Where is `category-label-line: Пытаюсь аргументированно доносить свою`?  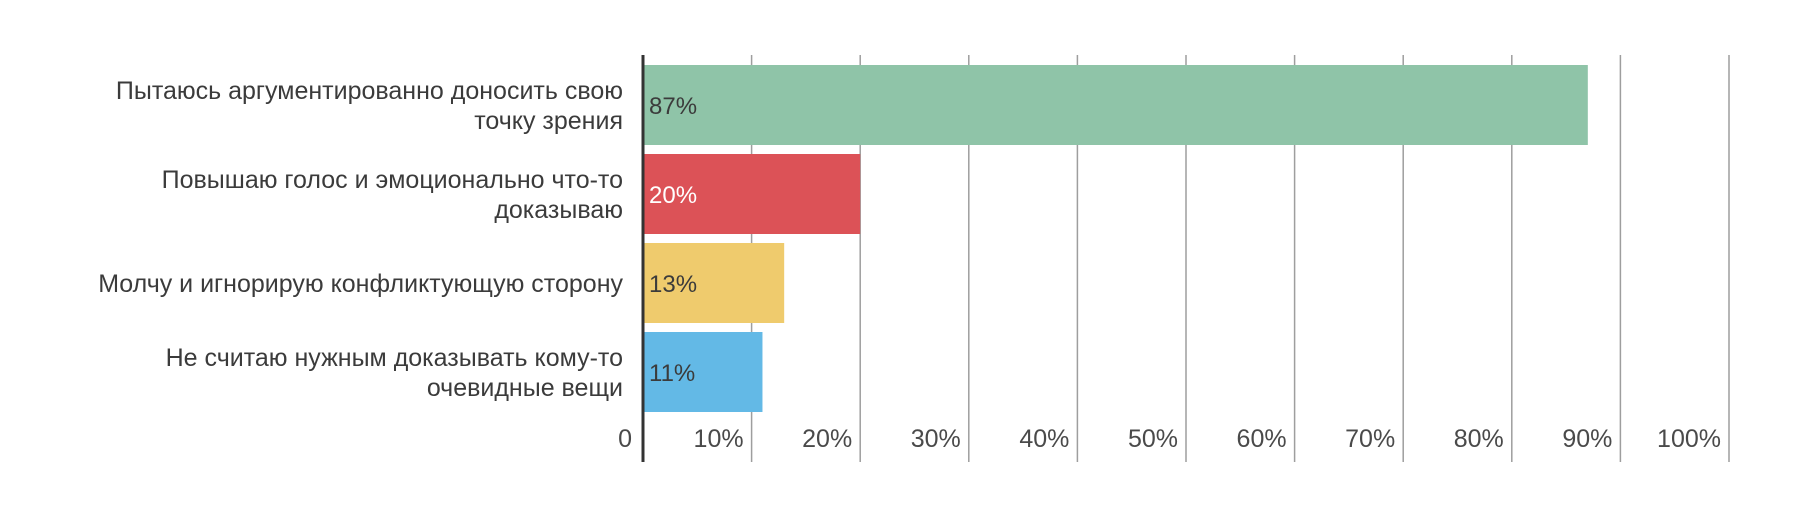
category-label-line: Пытаюсь аргументированно доносить свою is located at coordinates (369, 91).